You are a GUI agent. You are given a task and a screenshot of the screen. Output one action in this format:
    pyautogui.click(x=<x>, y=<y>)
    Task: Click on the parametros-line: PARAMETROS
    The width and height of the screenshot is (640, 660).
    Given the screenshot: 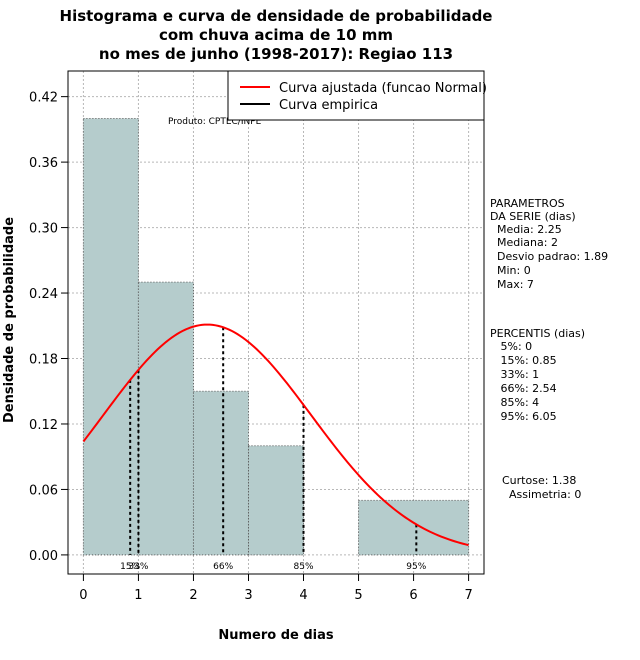 What is the action you would take?
    pyautogui.click(x=527, y=203)
    